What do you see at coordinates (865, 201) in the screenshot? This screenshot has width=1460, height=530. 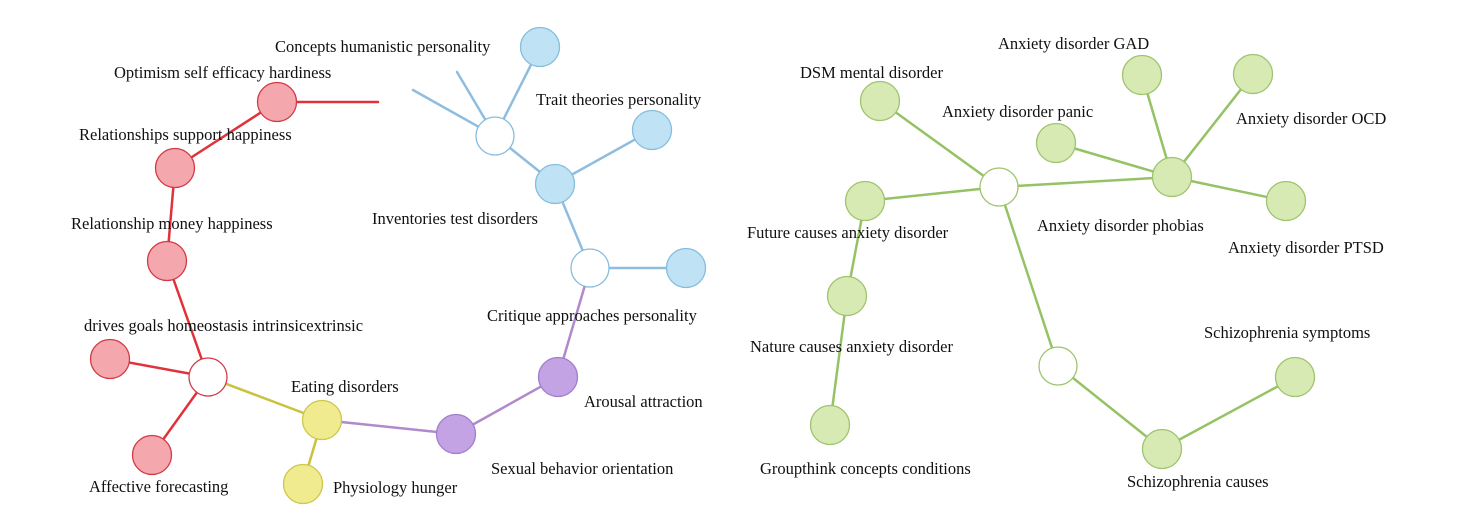 I see `node-future-causes` at bounding box center [865, 201].